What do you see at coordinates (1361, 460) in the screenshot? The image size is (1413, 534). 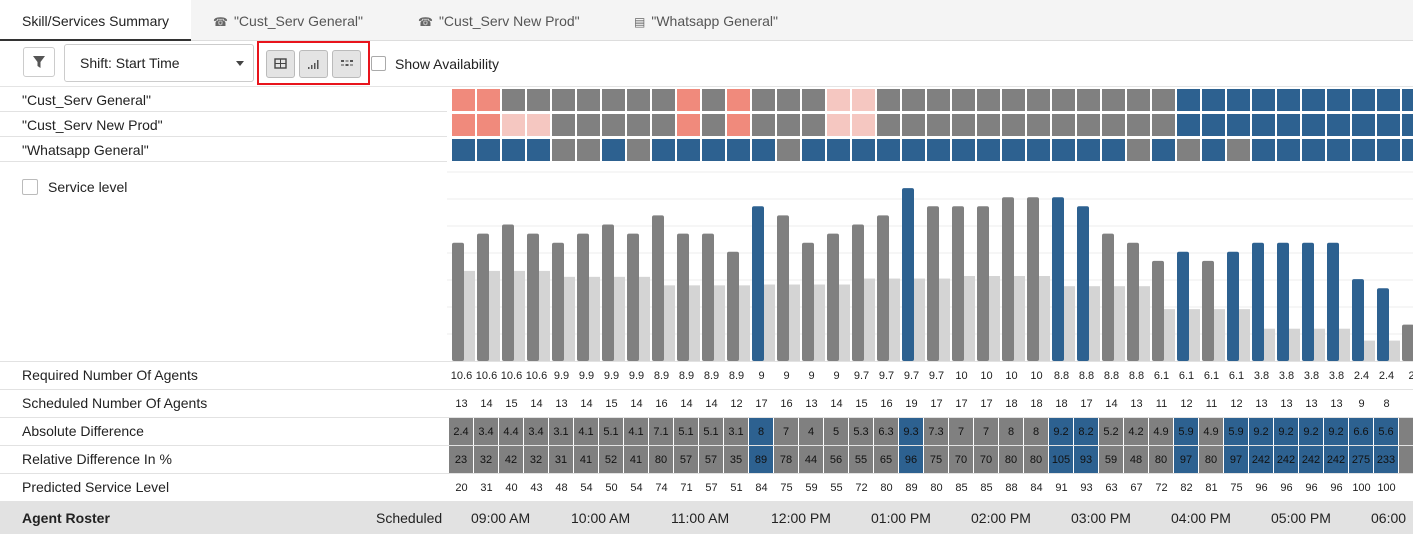 I see `metric-cell: 275` at bounding box center [1361, 460].